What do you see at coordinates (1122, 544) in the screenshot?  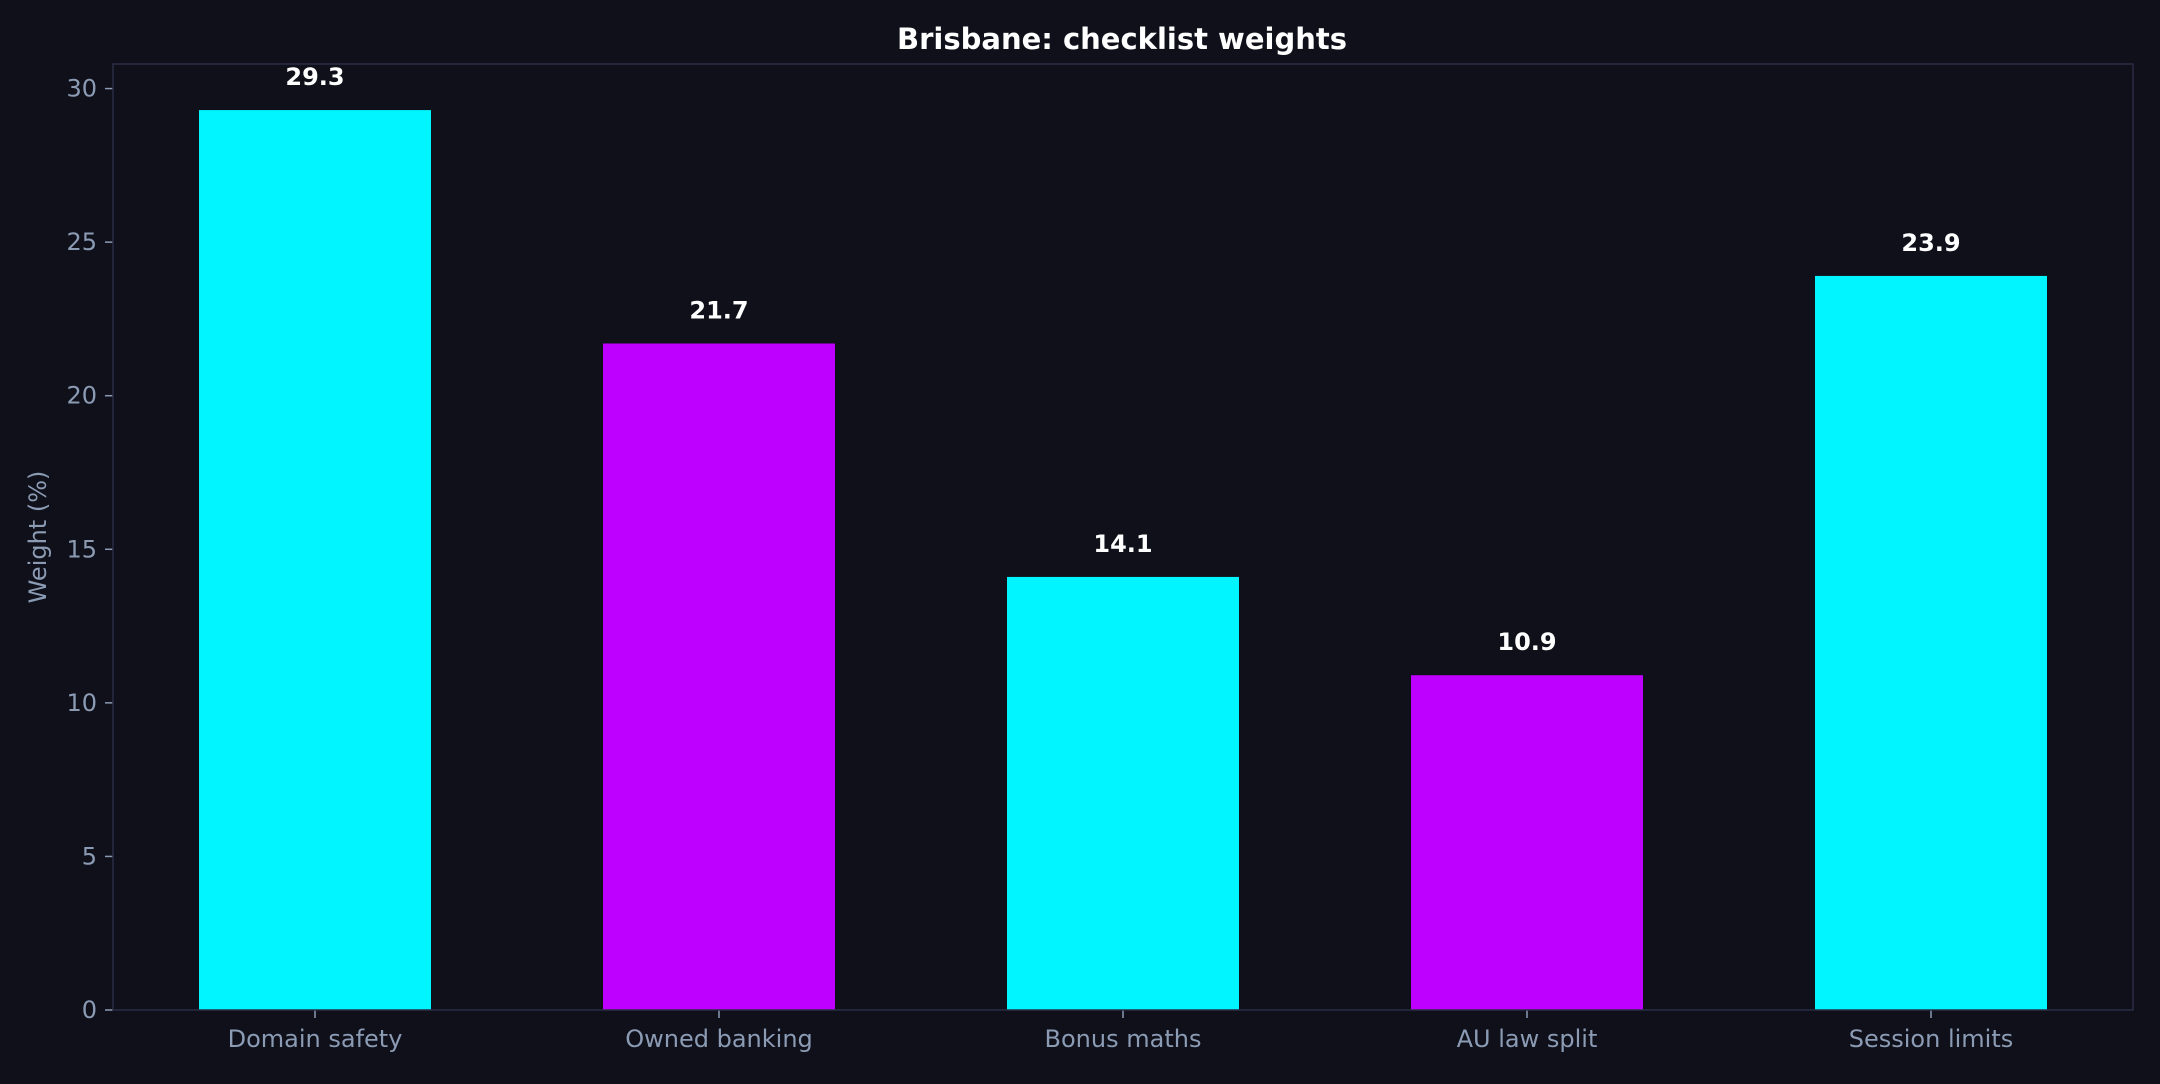 I see `bar-value-label: 14.1` at bounding box center [1122, 544].